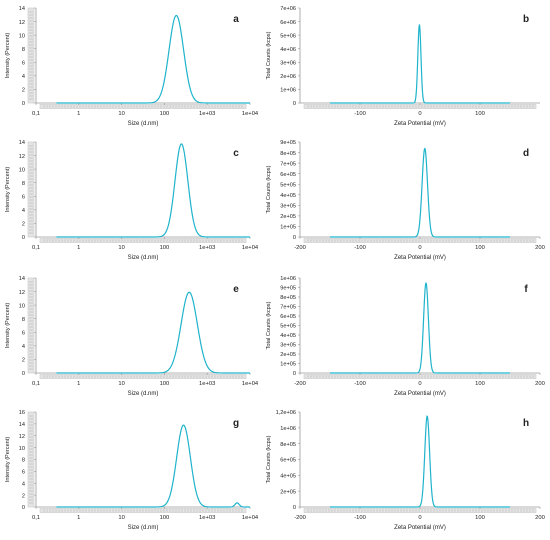  Describe the element at coordinates (526, 289) in the screenshot. I see `panel-label: f` at that location.